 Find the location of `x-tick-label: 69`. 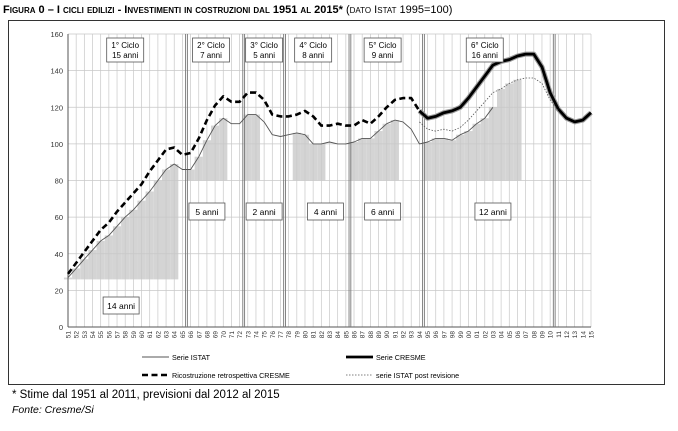

x-tick-label: 69 is located at coordinates (216, 335).